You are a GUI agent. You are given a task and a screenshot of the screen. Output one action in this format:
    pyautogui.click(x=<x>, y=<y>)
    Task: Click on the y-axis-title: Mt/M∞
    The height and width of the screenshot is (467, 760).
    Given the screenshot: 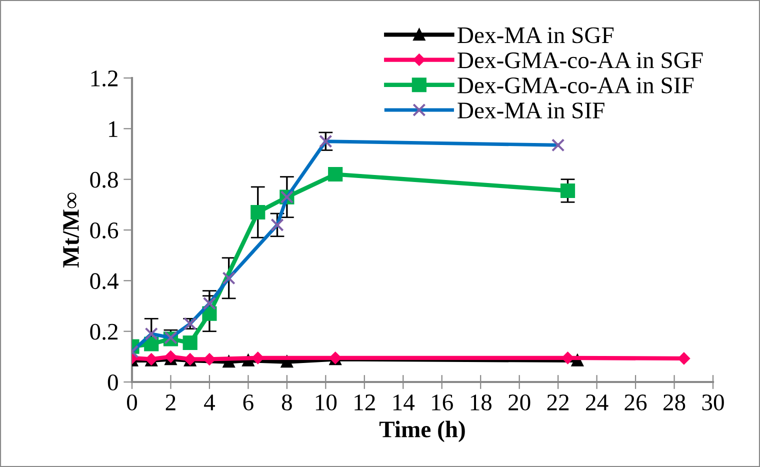 What is the action you would take?
    pyautogui.click(x=71, y=230)
    